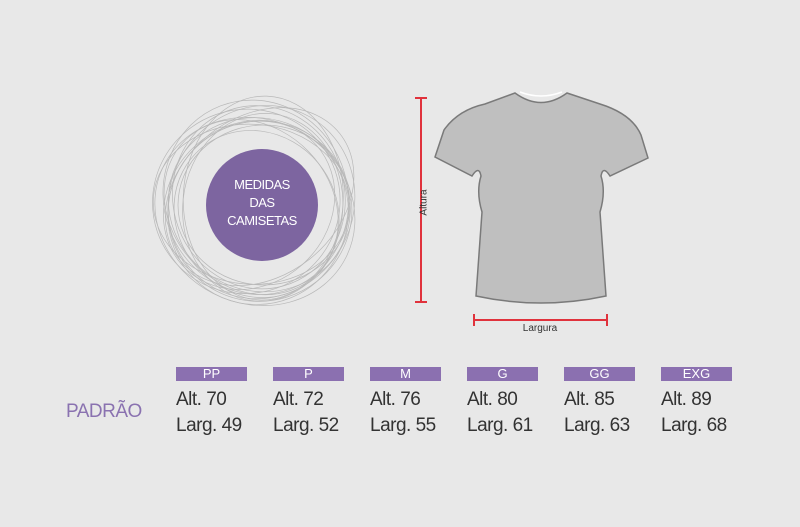  Describe the element at coordinates (589, 399) in the screenshot. I see `height-value: Alt. 85` at that location.